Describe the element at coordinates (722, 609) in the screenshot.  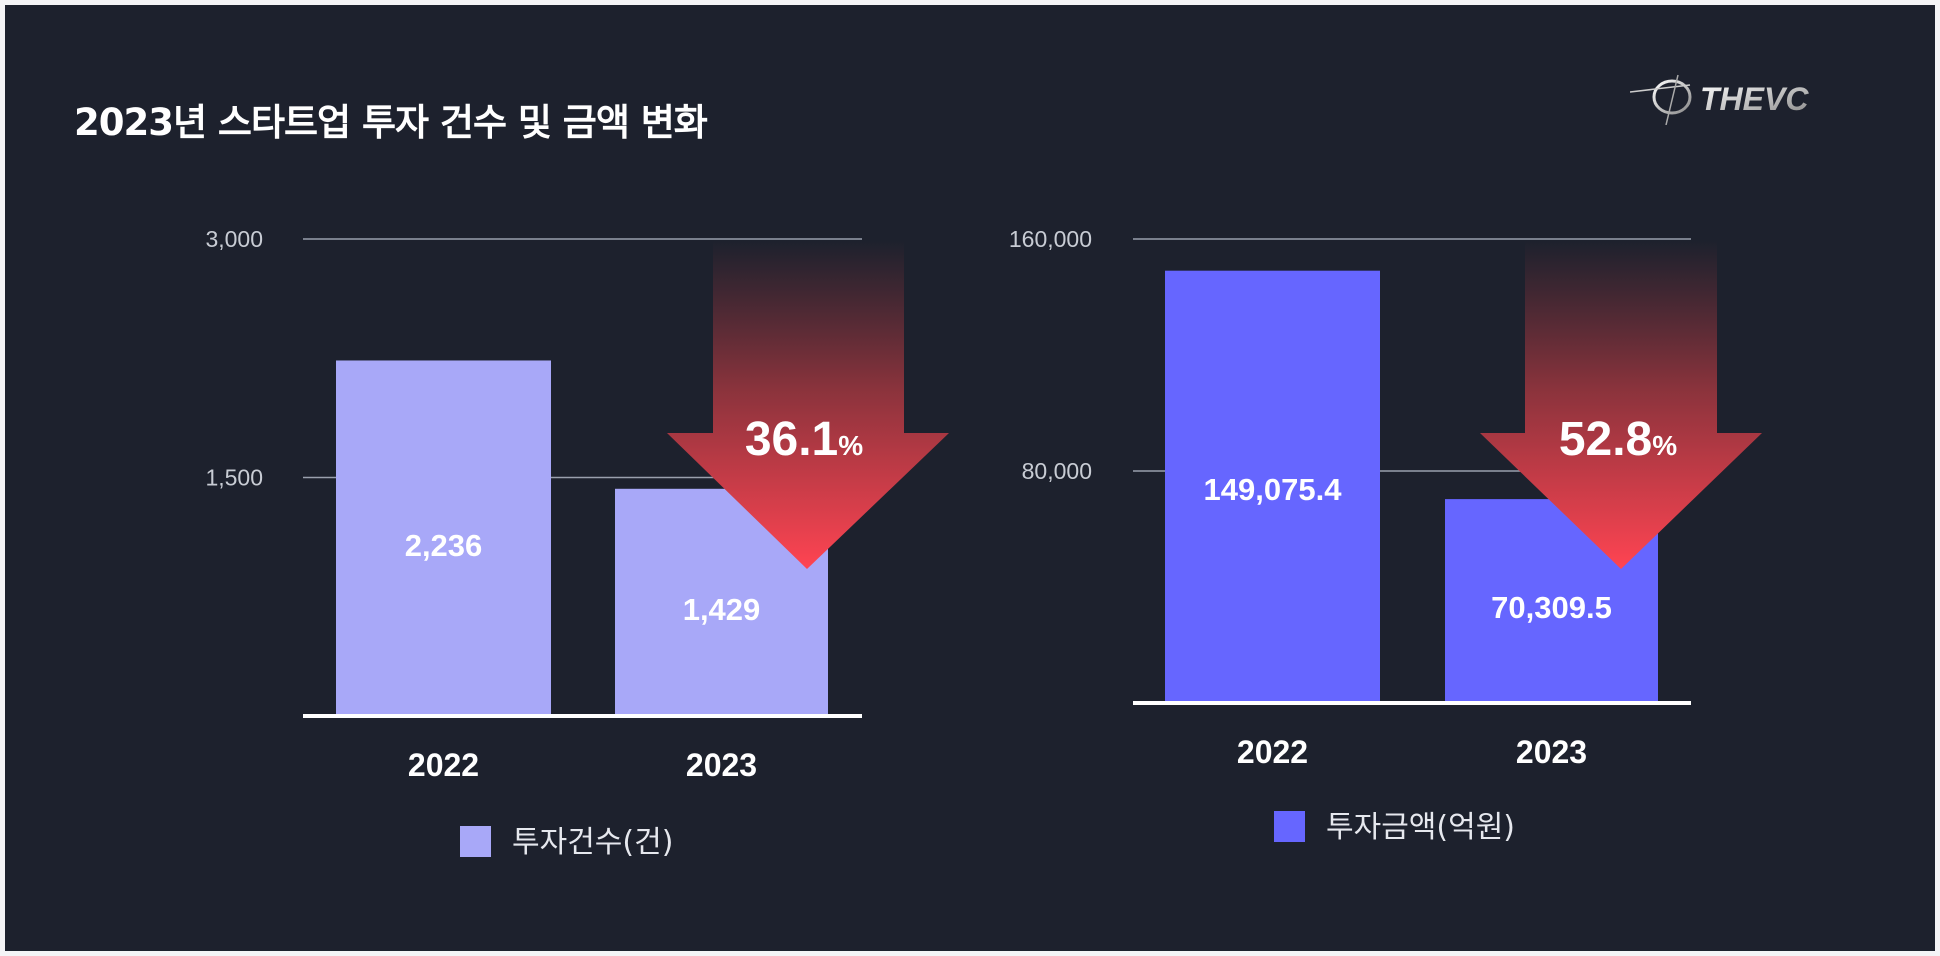
I see `bar-value-label: 1,429` at that location.